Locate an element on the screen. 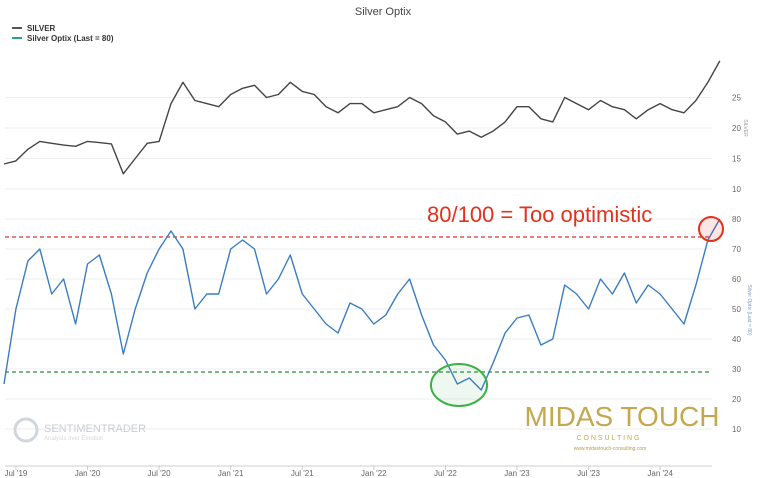 The height and width of the screenshot is (478, 765). y-tick-label: 25 is located at coordinates (736, 98).